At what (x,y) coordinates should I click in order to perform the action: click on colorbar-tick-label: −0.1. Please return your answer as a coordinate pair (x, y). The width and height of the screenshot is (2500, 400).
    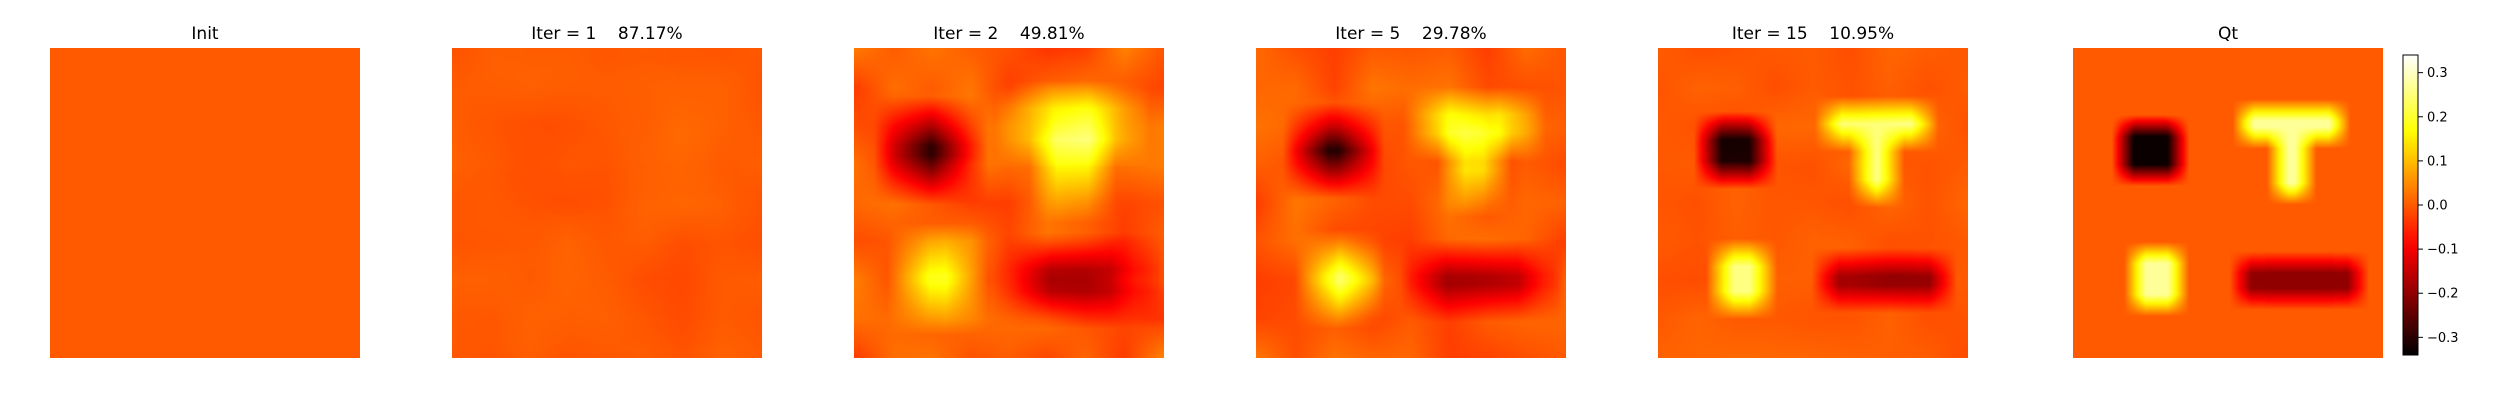
    Looking at the image, I should click on (2443, 250).